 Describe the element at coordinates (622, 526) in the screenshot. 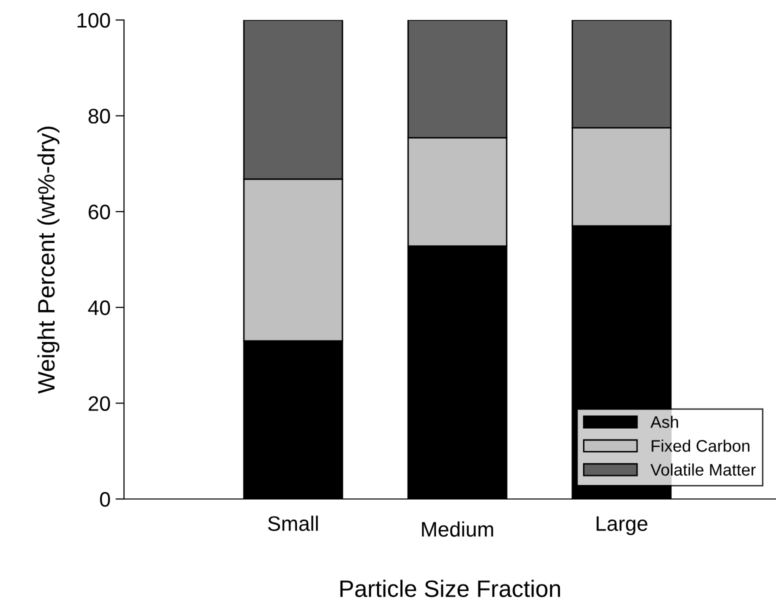

I see `x-tick-label: Large` at that location.